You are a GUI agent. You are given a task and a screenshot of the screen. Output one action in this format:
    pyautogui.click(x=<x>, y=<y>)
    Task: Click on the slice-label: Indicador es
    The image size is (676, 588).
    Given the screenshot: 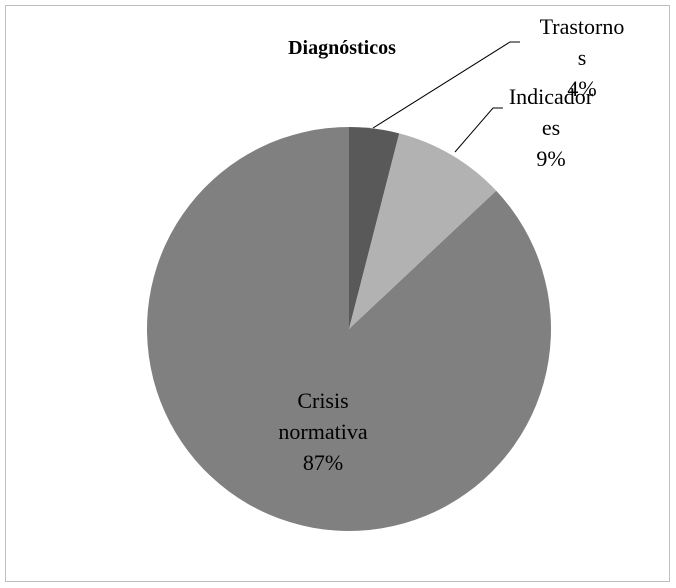 What is the action you would take?
    pyautogui.click(x=551, y=112)
    